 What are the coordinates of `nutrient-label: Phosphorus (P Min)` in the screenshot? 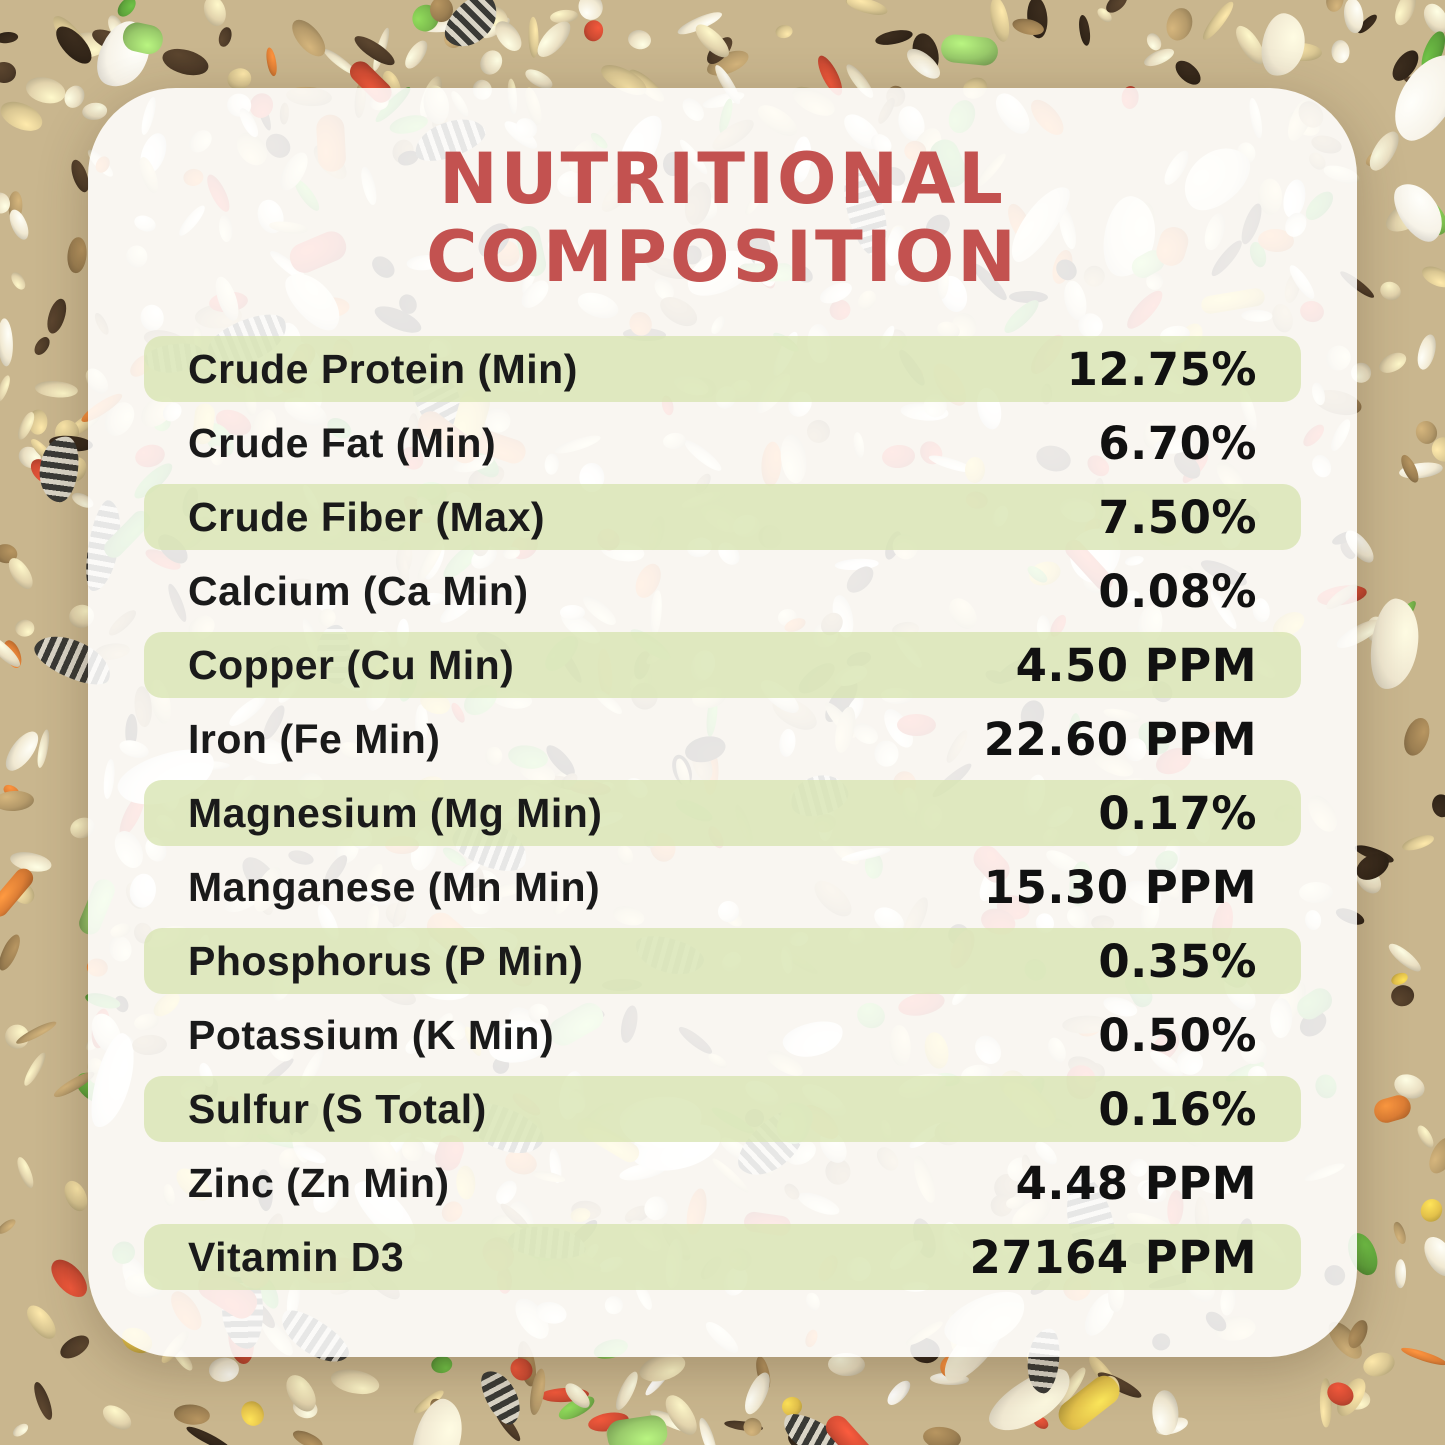 It's located at (386, 960).